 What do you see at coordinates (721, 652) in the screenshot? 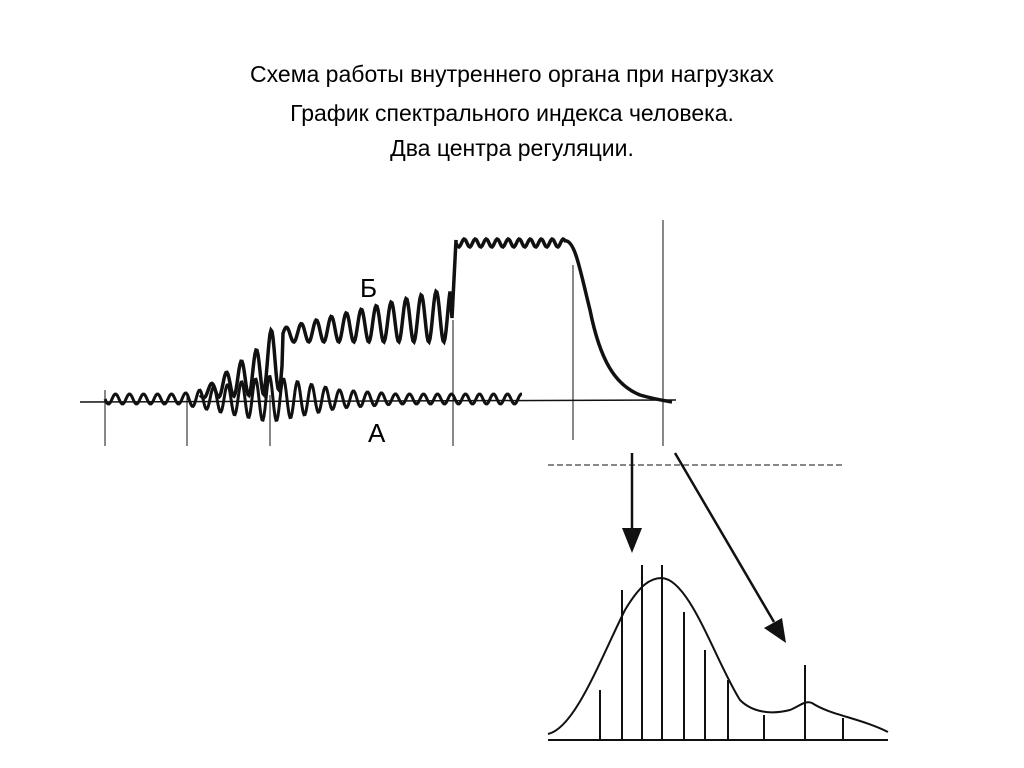
I see `spectral-lines` at bounding box center [721, 652].